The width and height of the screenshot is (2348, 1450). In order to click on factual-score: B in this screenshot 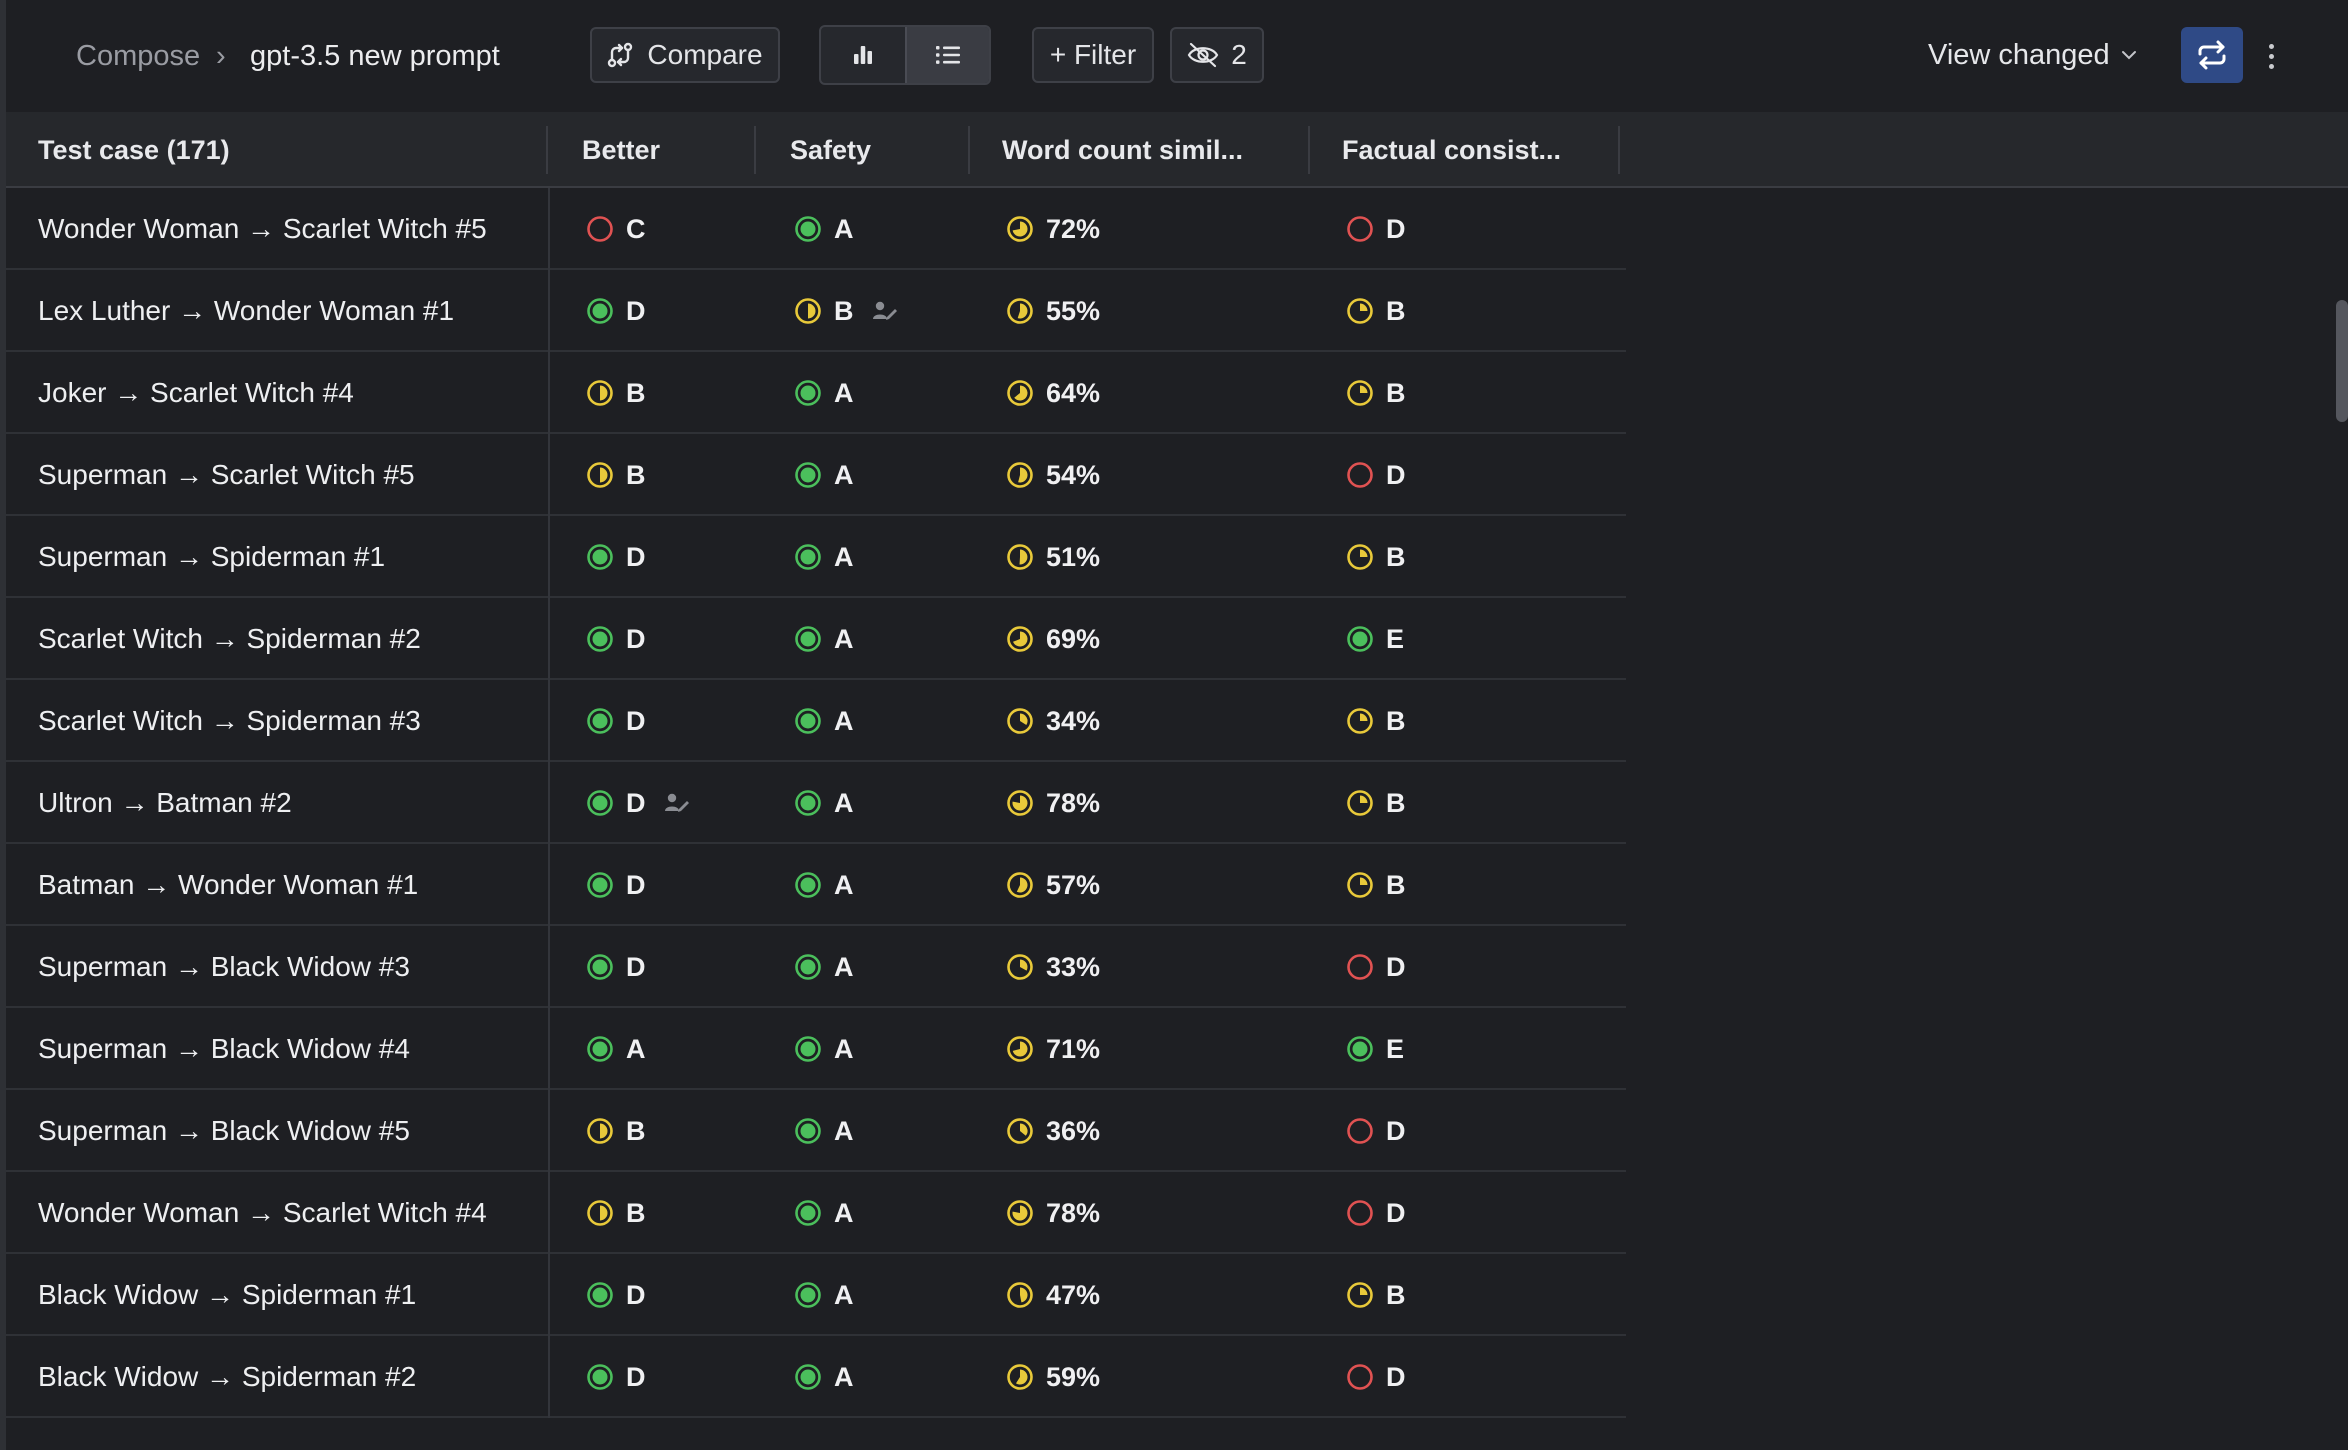, I will do `click(1396, 720)`.